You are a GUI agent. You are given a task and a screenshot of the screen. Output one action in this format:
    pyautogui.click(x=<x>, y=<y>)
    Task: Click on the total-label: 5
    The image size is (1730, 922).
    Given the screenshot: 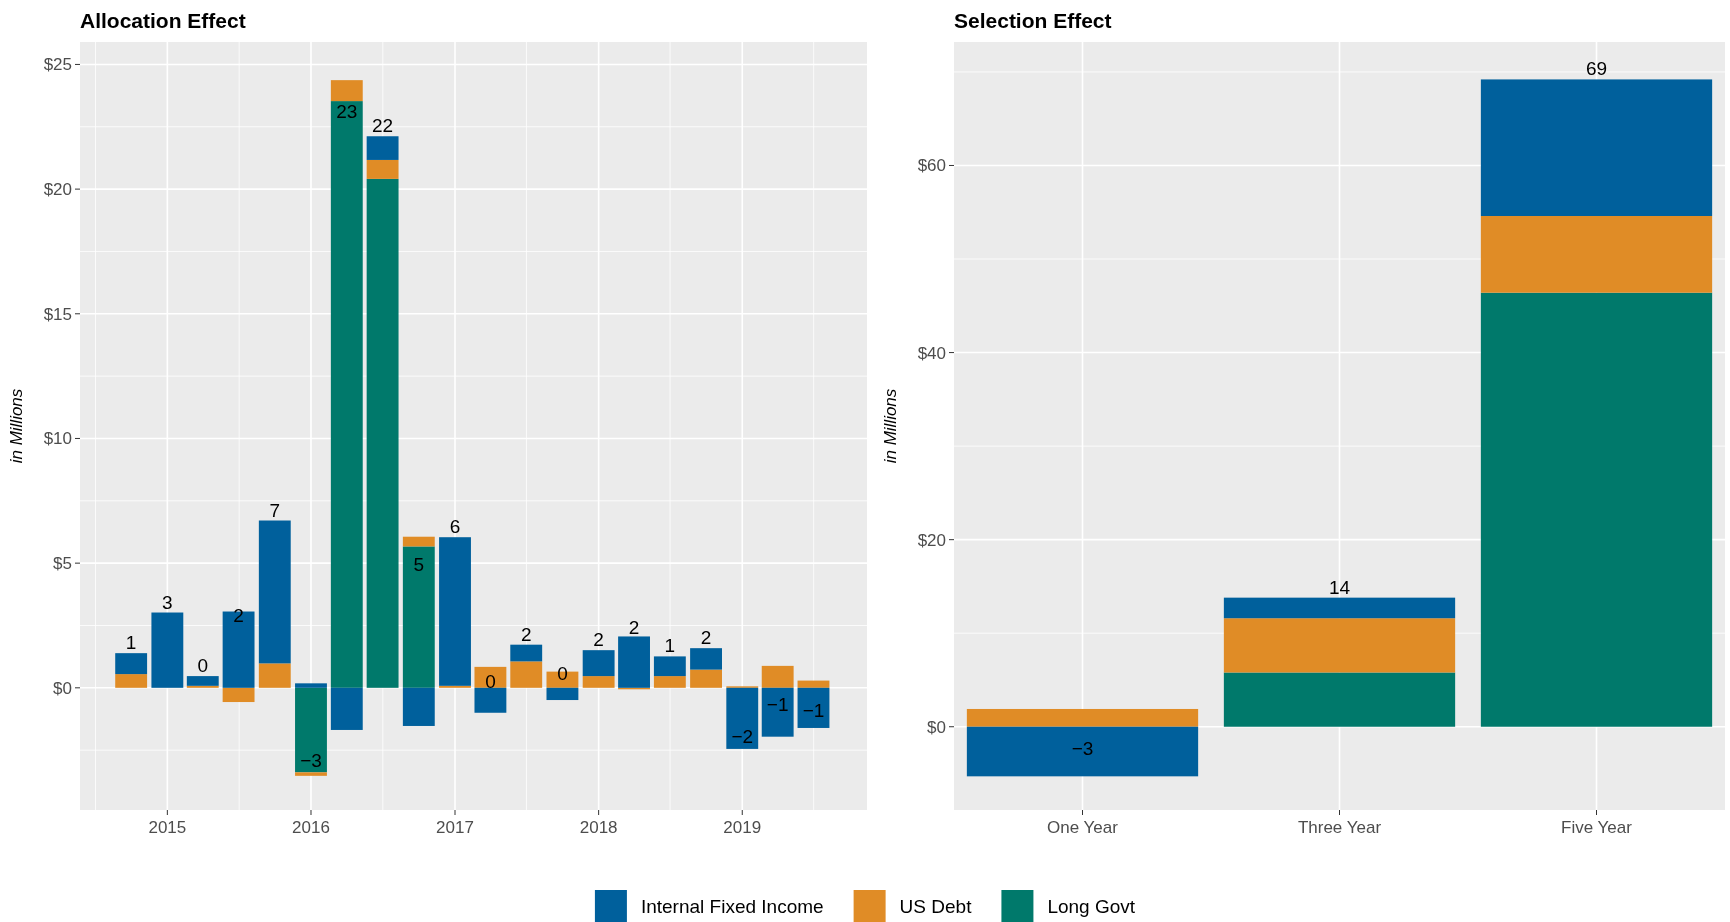 What is the action you would take?
    pyautogui.click(x=419, y=564)
    